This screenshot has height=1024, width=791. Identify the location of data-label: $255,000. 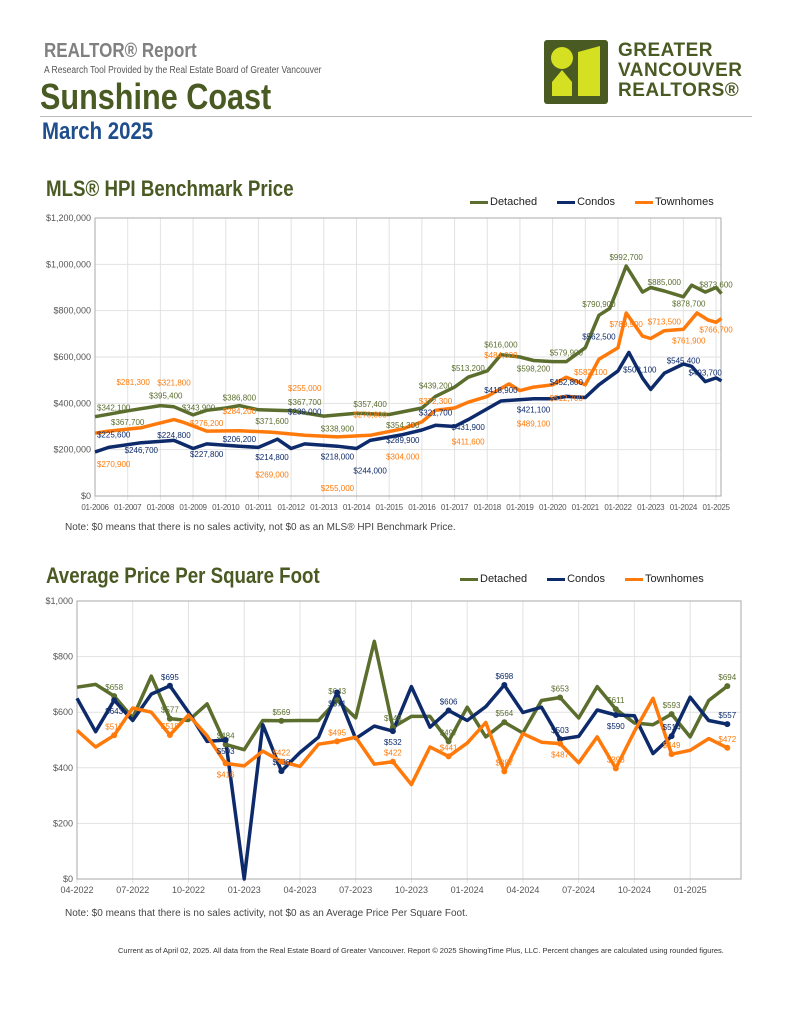
(305, 388).